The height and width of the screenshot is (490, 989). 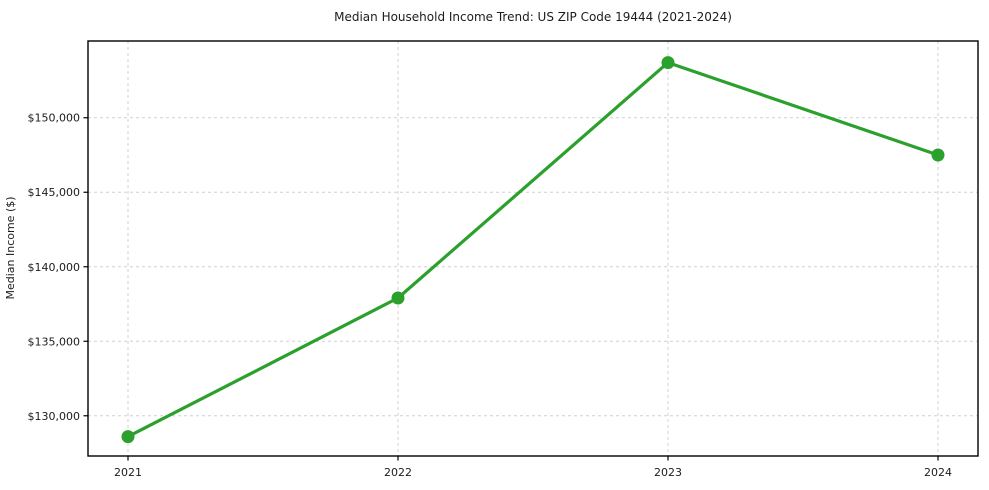 I want to click on y-tick-label: $140,000, so click(x=54, y=267).